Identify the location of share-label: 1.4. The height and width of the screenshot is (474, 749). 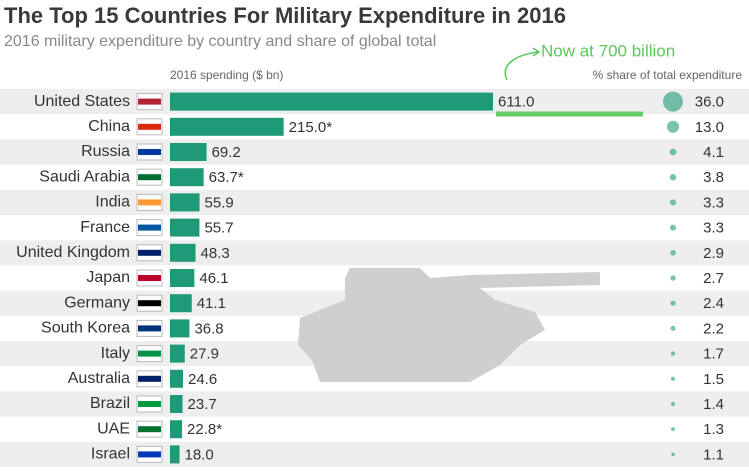
(713, 404).